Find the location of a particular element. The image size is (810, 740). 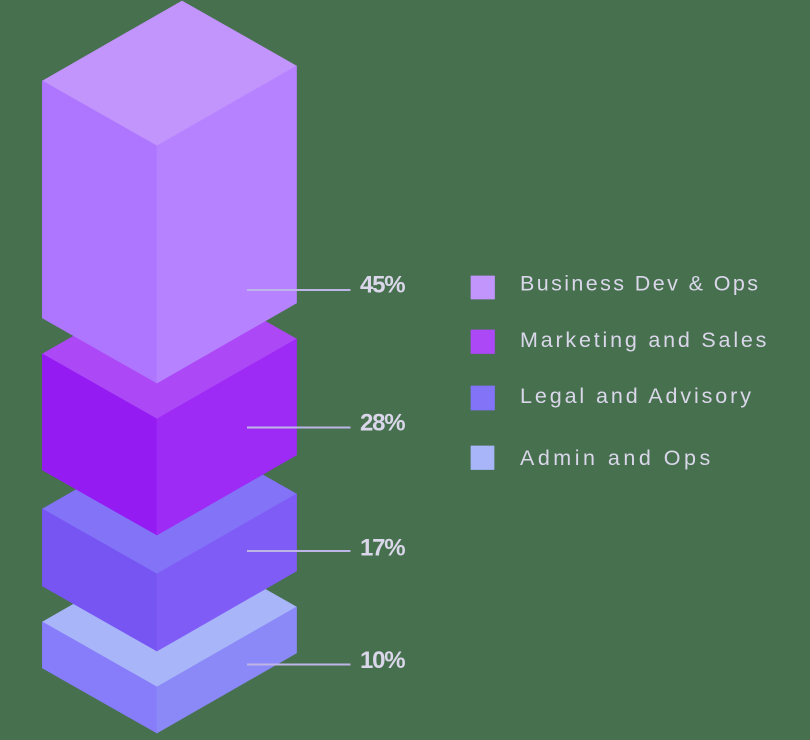

svg-text: 17% is located at coordinates (382, 548).